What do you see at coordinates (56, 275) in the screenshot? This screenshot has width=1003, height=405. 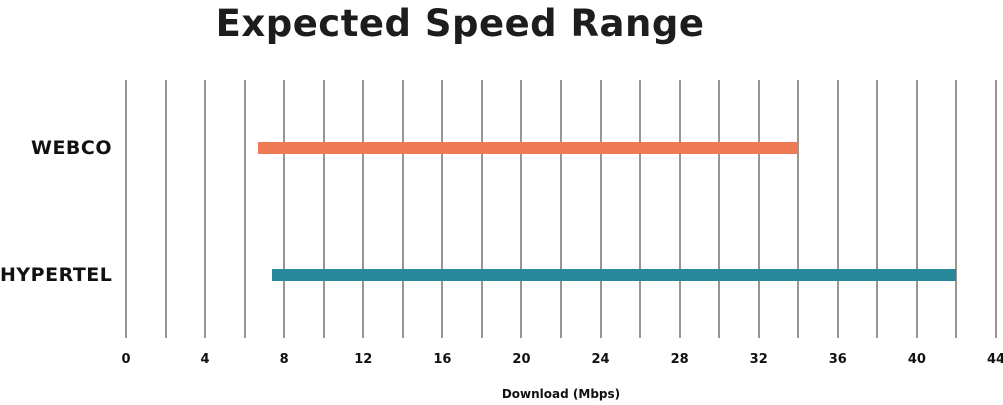 I see `category-label-hypertel: HYPERTEL` at bounding box center [56, 275].